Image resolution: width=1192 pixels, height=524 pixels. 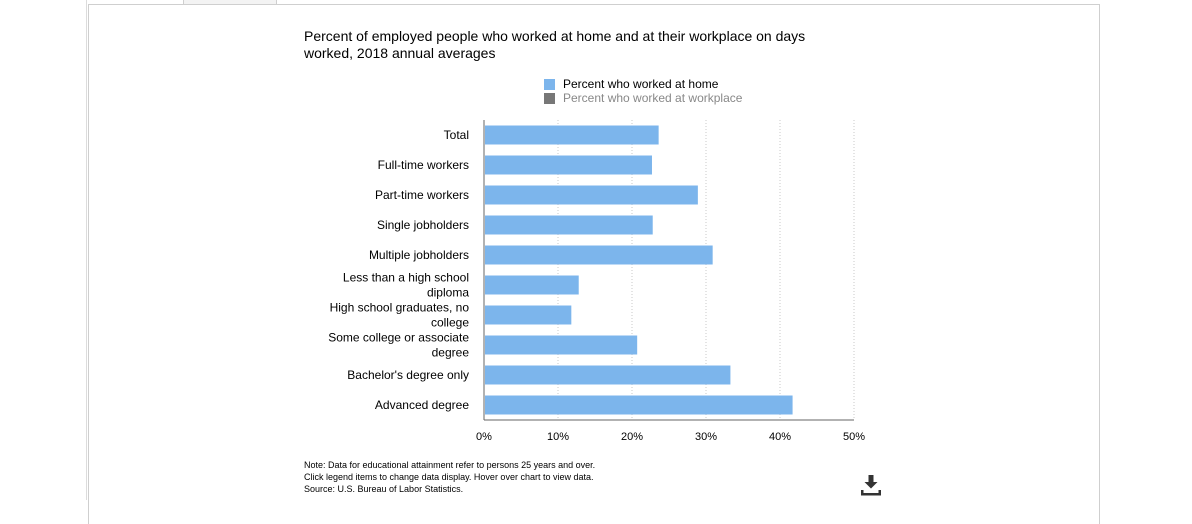 What do you see at coordinates (558, 437) in the screenshot?
I see `x-tick-label: 10%` at bounding box center [558, 437].